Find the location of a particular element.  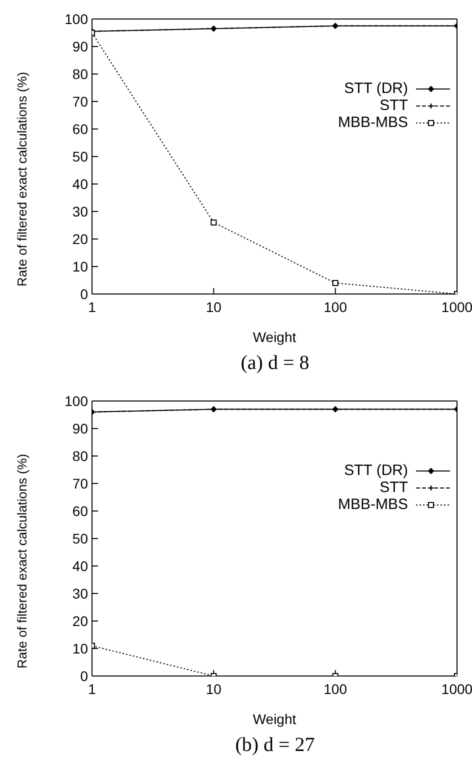

text: (b) d = 27 is located at coordinates (275, 745).